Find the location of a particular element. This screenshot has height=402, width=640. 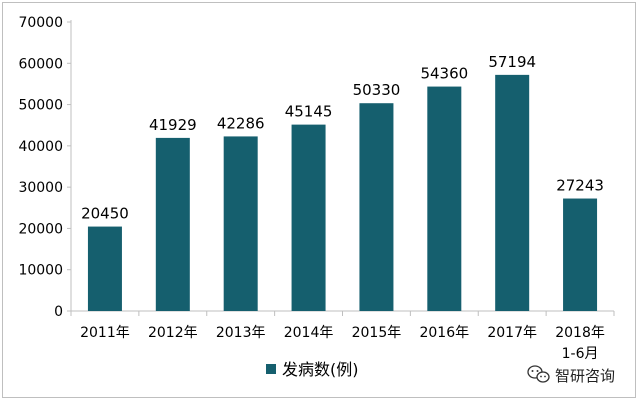

data-label: 27243 is located at coordinates (580, 186).